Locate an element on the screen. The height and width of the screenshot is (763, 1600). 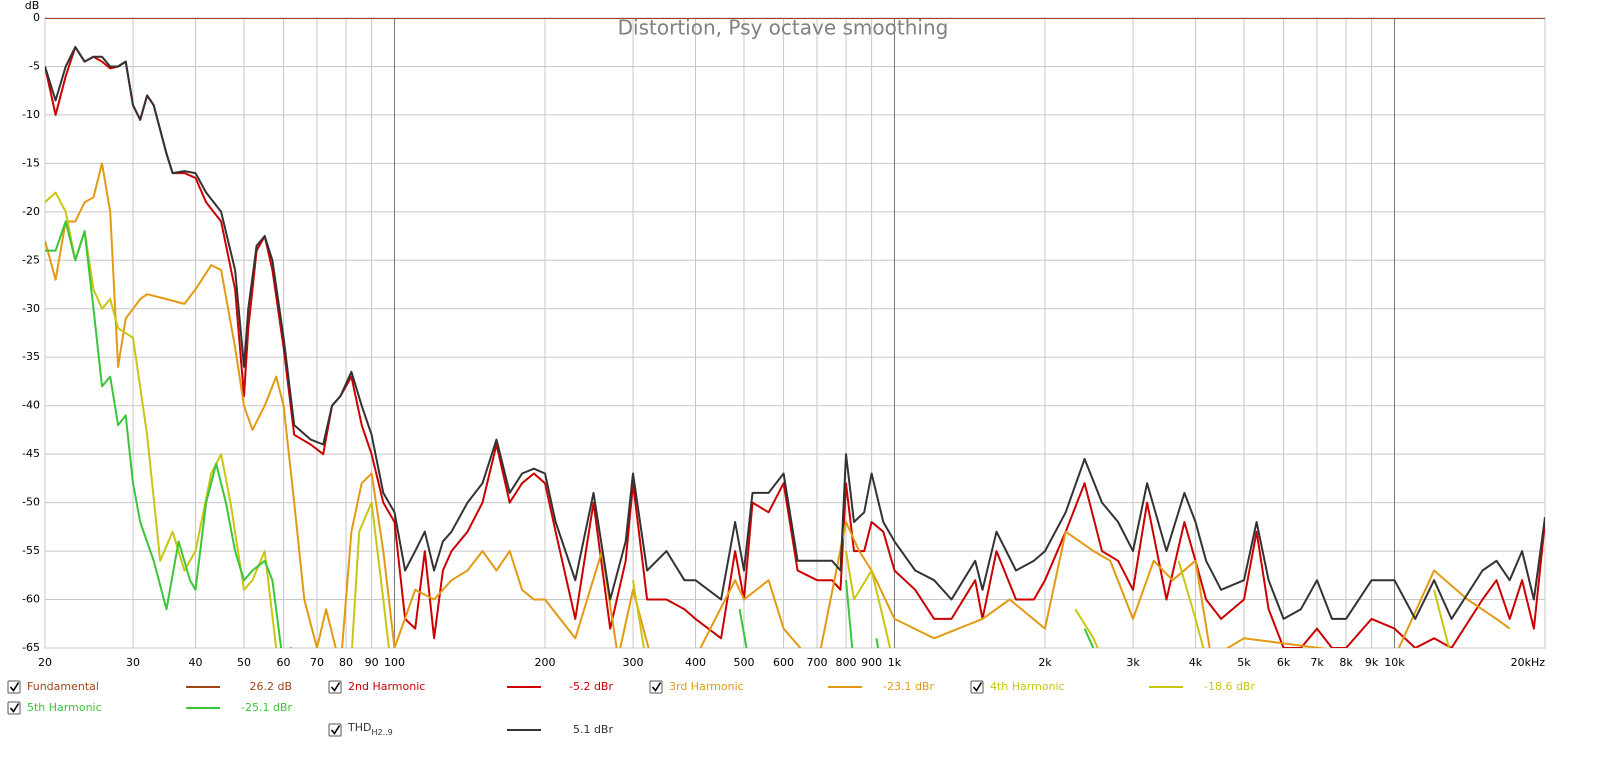
x-tick-label: 7k is located at coordinates (1317, 662).